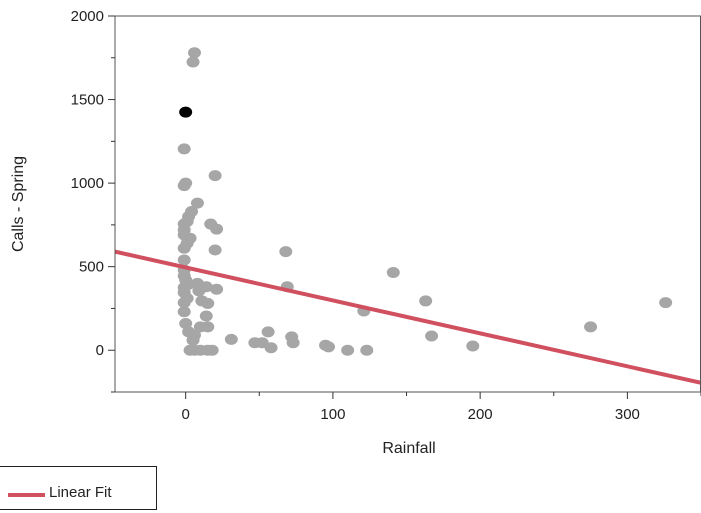 Image resolution: width=701 pixels, height=513 pixels. I want to click on legend-swatch-linear-fit, so click(26, 495).